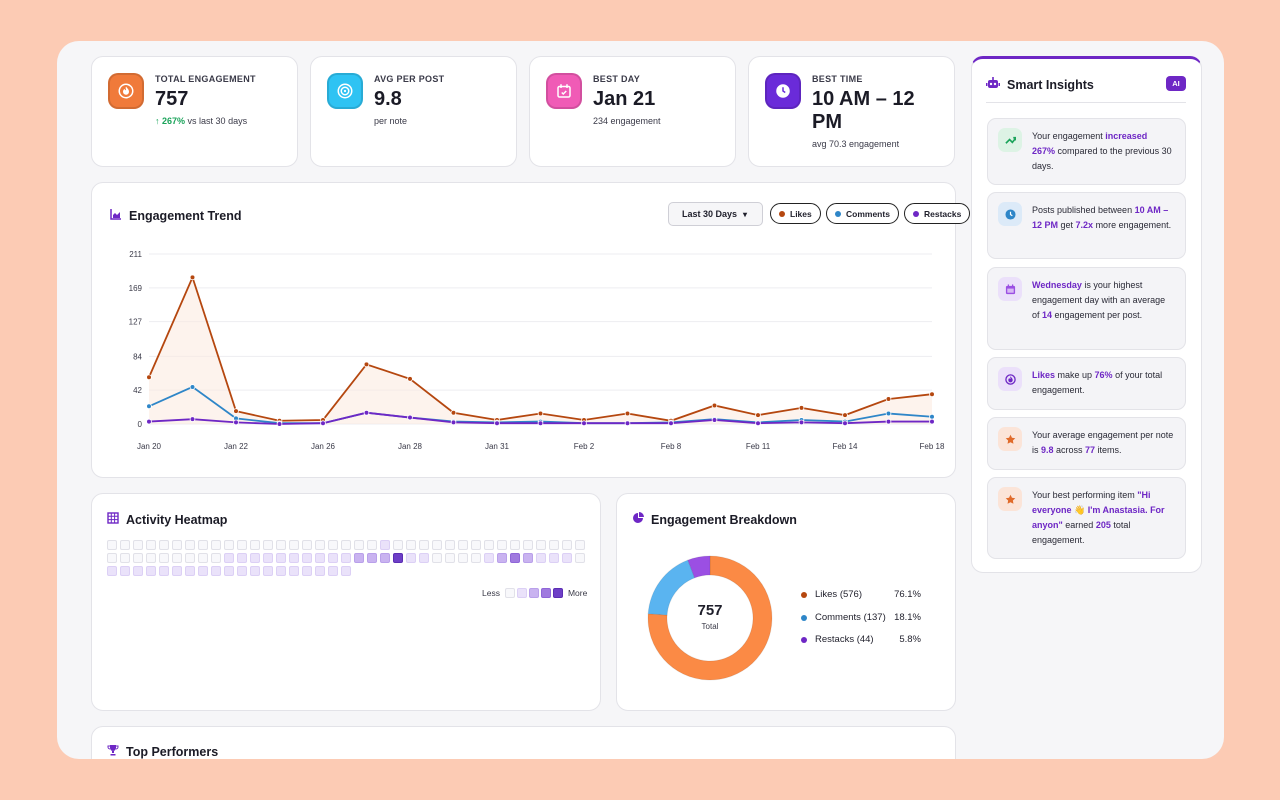 The width and height of the screenshot is (1280, 800). What do you see at coordinates (116, 215) in the screenshot?
I see `chart-icon` at bounding box center [116, 215].